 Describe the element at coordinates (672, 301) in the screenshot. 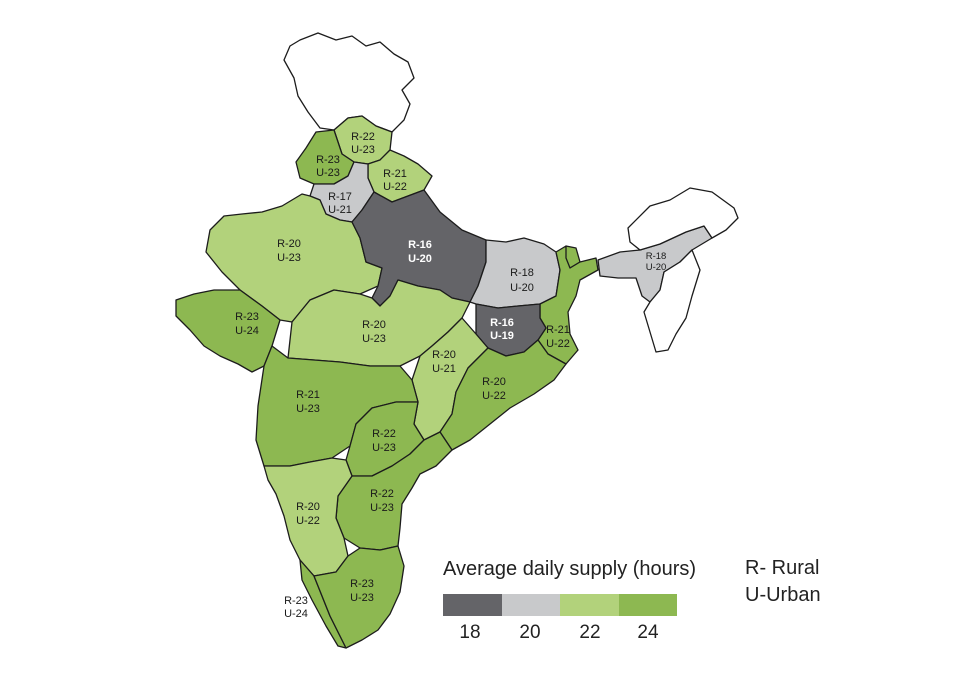

I see `region-nagaland-manipur-mizoram` at that location.